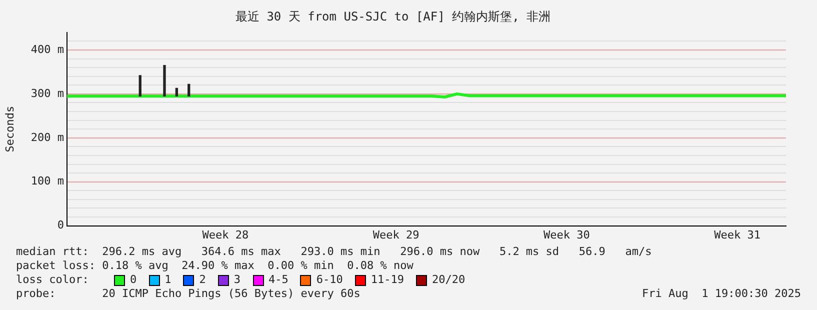 This screenshot has width=817, height=310. I want to click on y-tick-label: 100 m, so click(47, 181).